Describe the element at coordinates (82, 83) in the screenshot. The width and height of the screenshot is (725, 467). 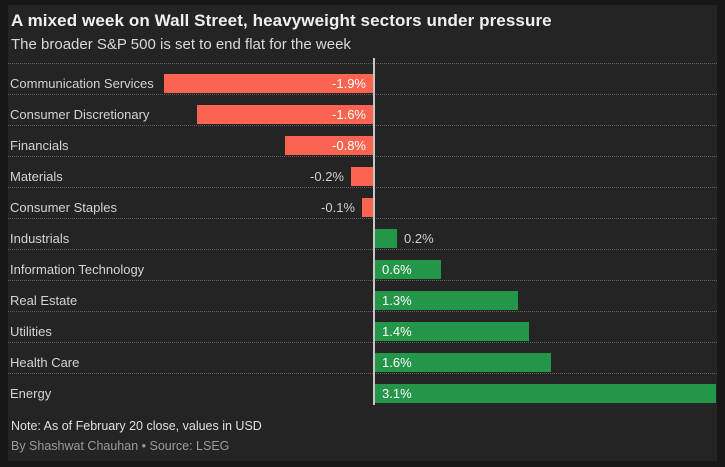
I see `sector-label: Communication Services` at that location.